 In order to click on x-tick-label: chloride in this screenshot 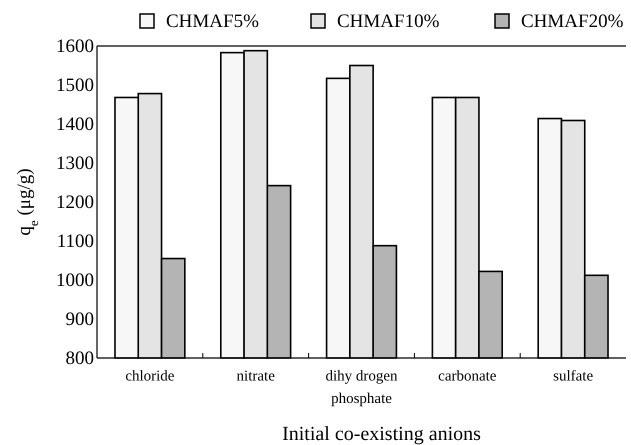, I will do `click(150, 376)`.